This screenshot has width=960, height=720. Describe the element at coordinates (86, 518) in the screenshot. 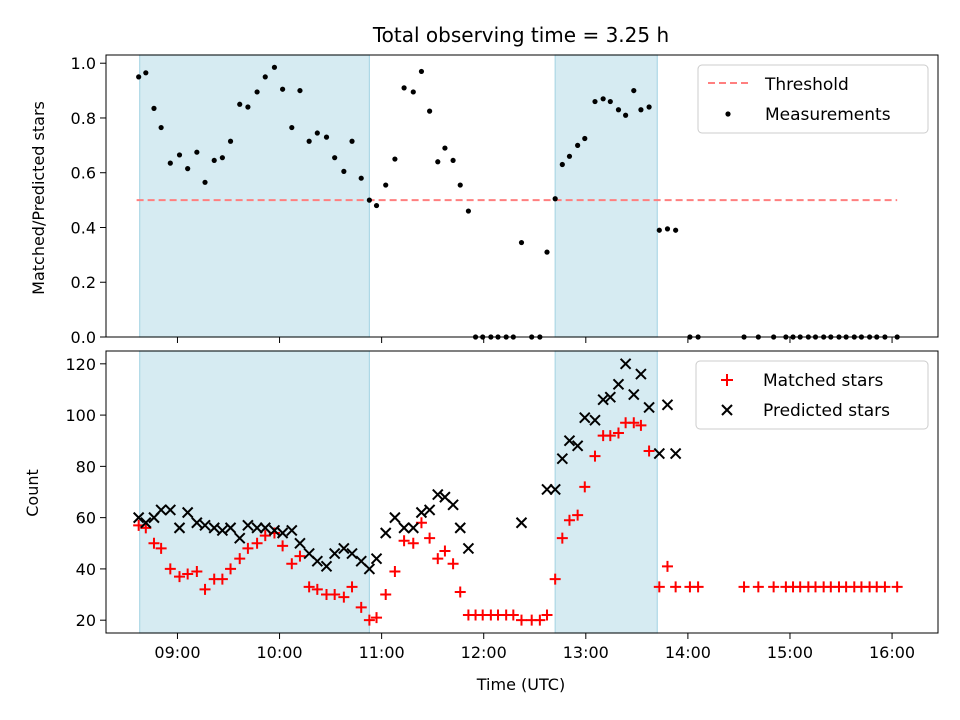

I see `y-tick-label: 60` at that location.